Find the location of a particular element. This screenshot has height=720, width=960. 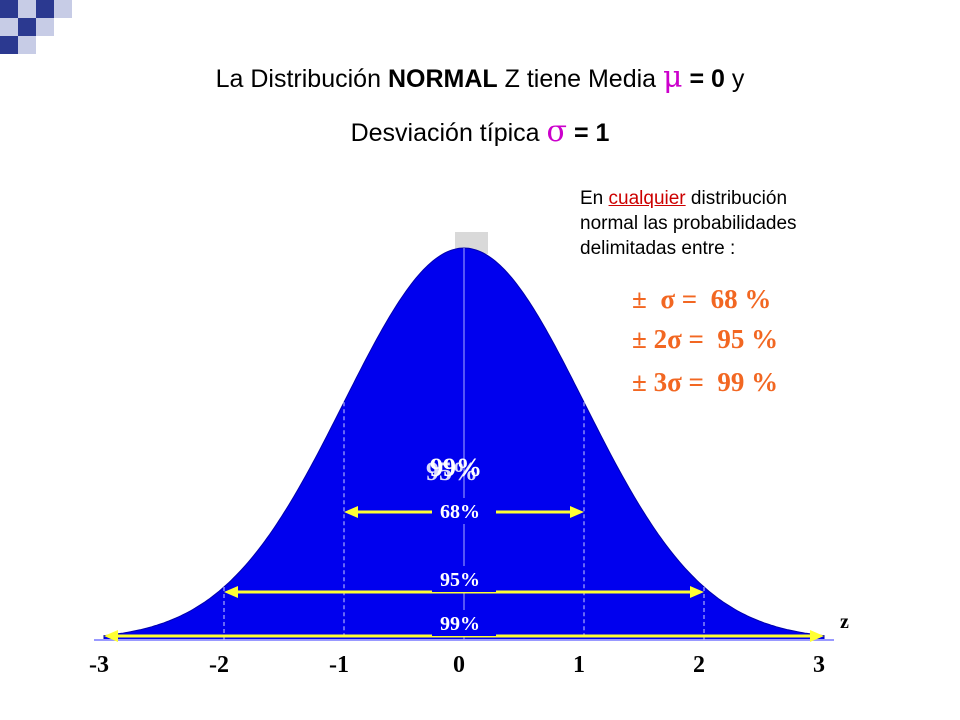

title-prefix: La Distribución is located at coordinates (301, 79).